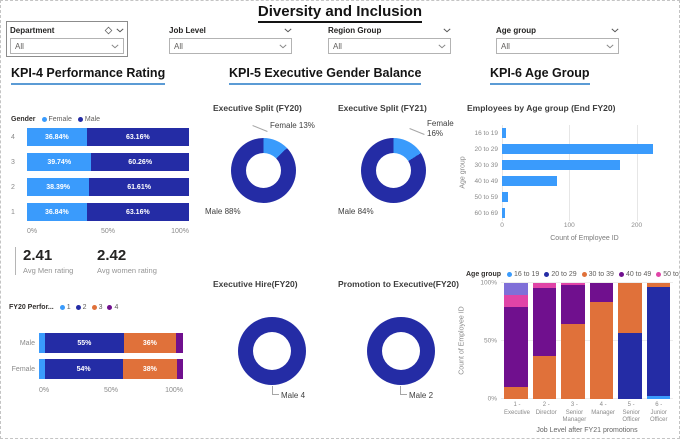 The image size is (680, 439). Describe the element at coordinates (65, 307) in the screenshot. I see `legend-item: 1` at that location.